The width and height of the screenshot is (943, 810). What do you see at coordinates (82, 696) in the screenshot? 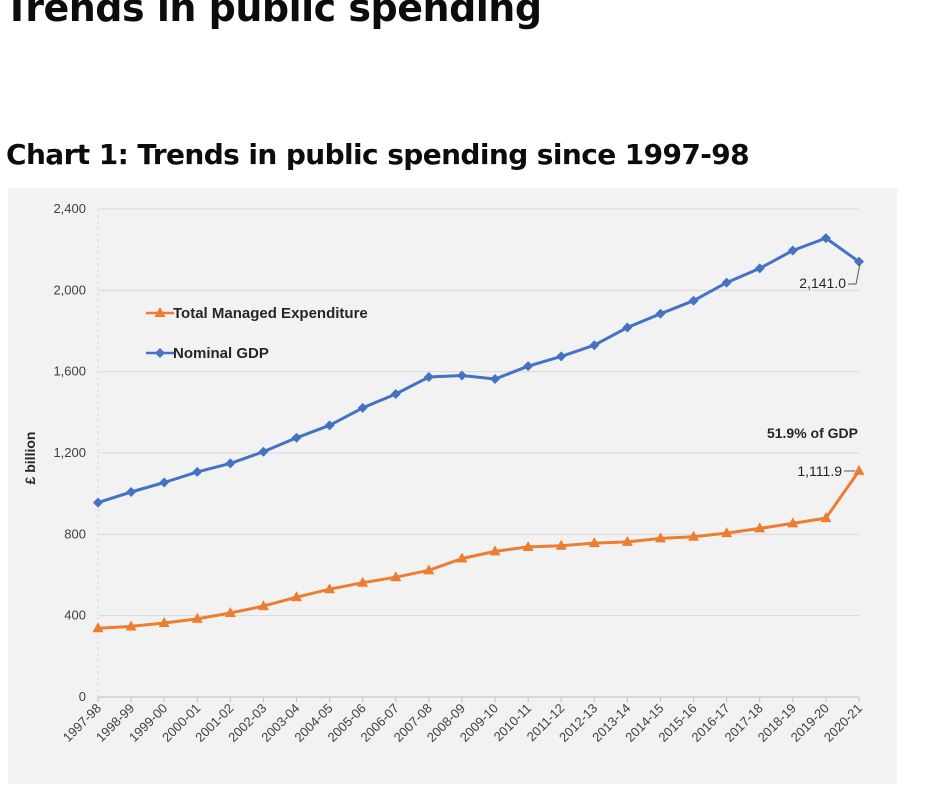
I see `y-tick-label: 0` at bounding box center [82, 696].